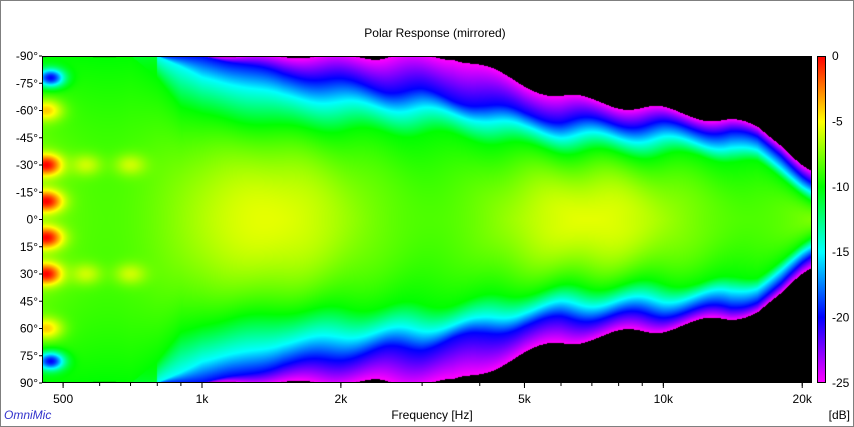  I want to click on colorbar-gradient, so click(821, 219).